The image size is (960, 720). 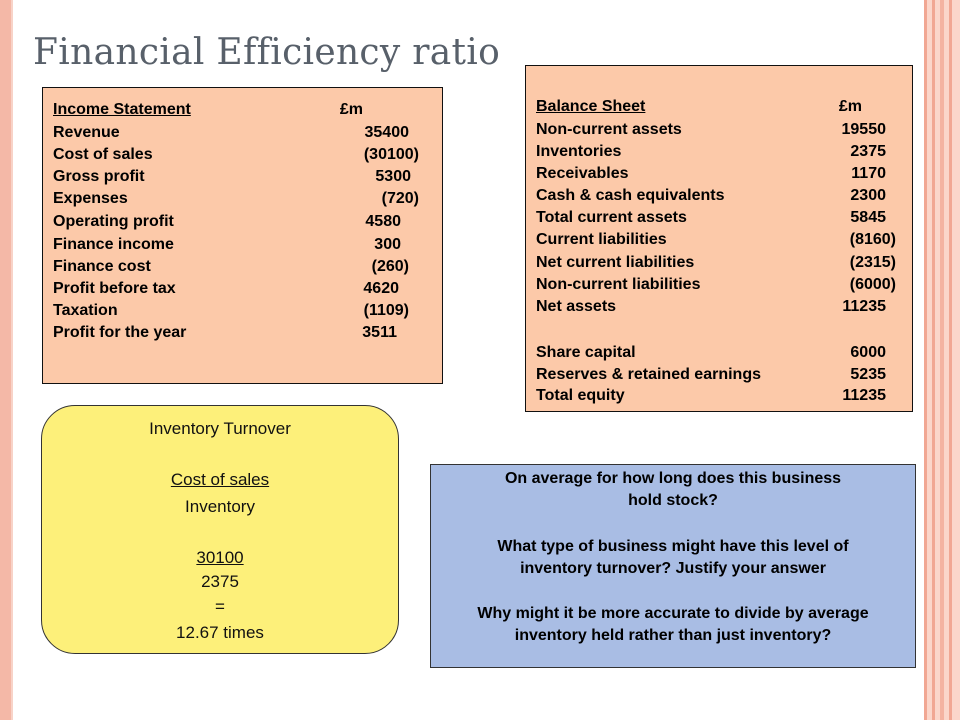 What do you see at coordinates (716, 293) in the screenshot?
I see `balance-row: Net current liabilities (2315)` at bounding box center [716, 293].